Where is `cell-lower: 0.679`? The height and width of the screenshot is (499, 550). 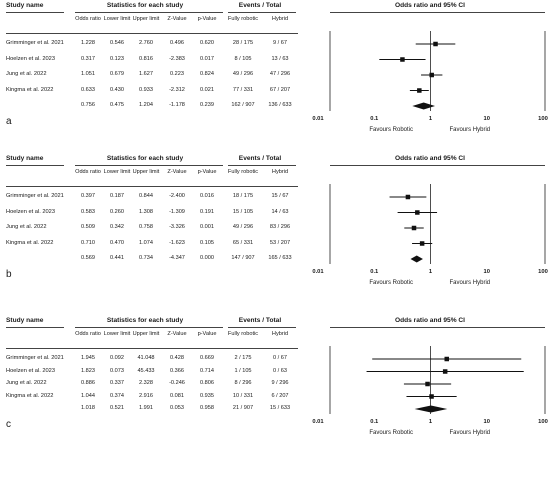
cell-lower: 0.679 is located at coordinates (117, 74).